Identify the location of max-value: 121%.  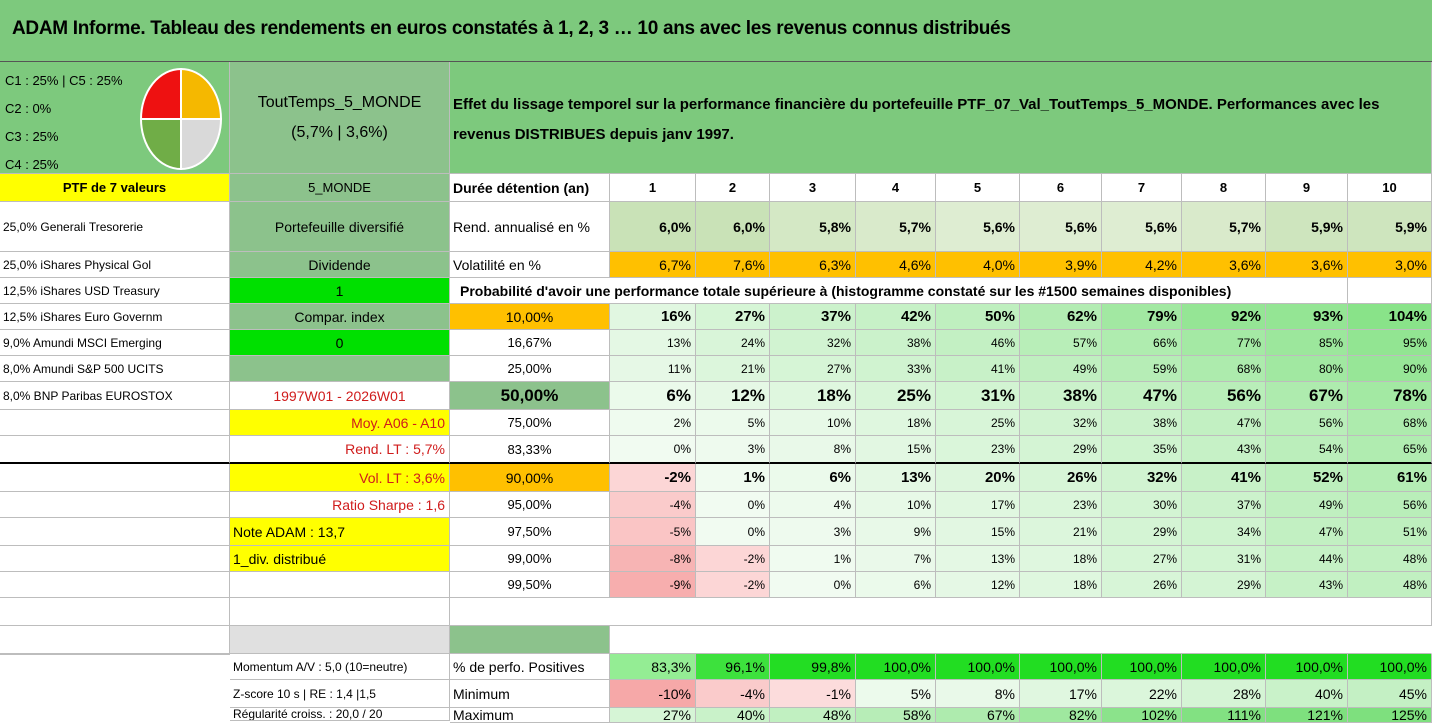
(1307, 715).